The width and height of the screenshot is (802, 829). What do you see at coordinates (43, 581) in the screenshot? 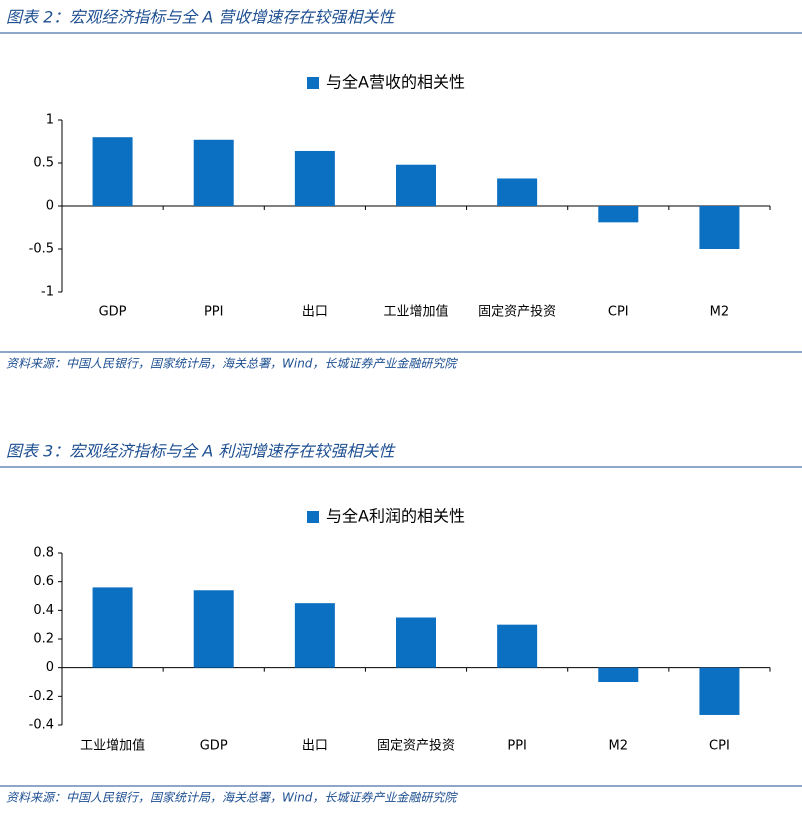
I see `y-tick-label: 0.6` at bounding box center [43, 581].